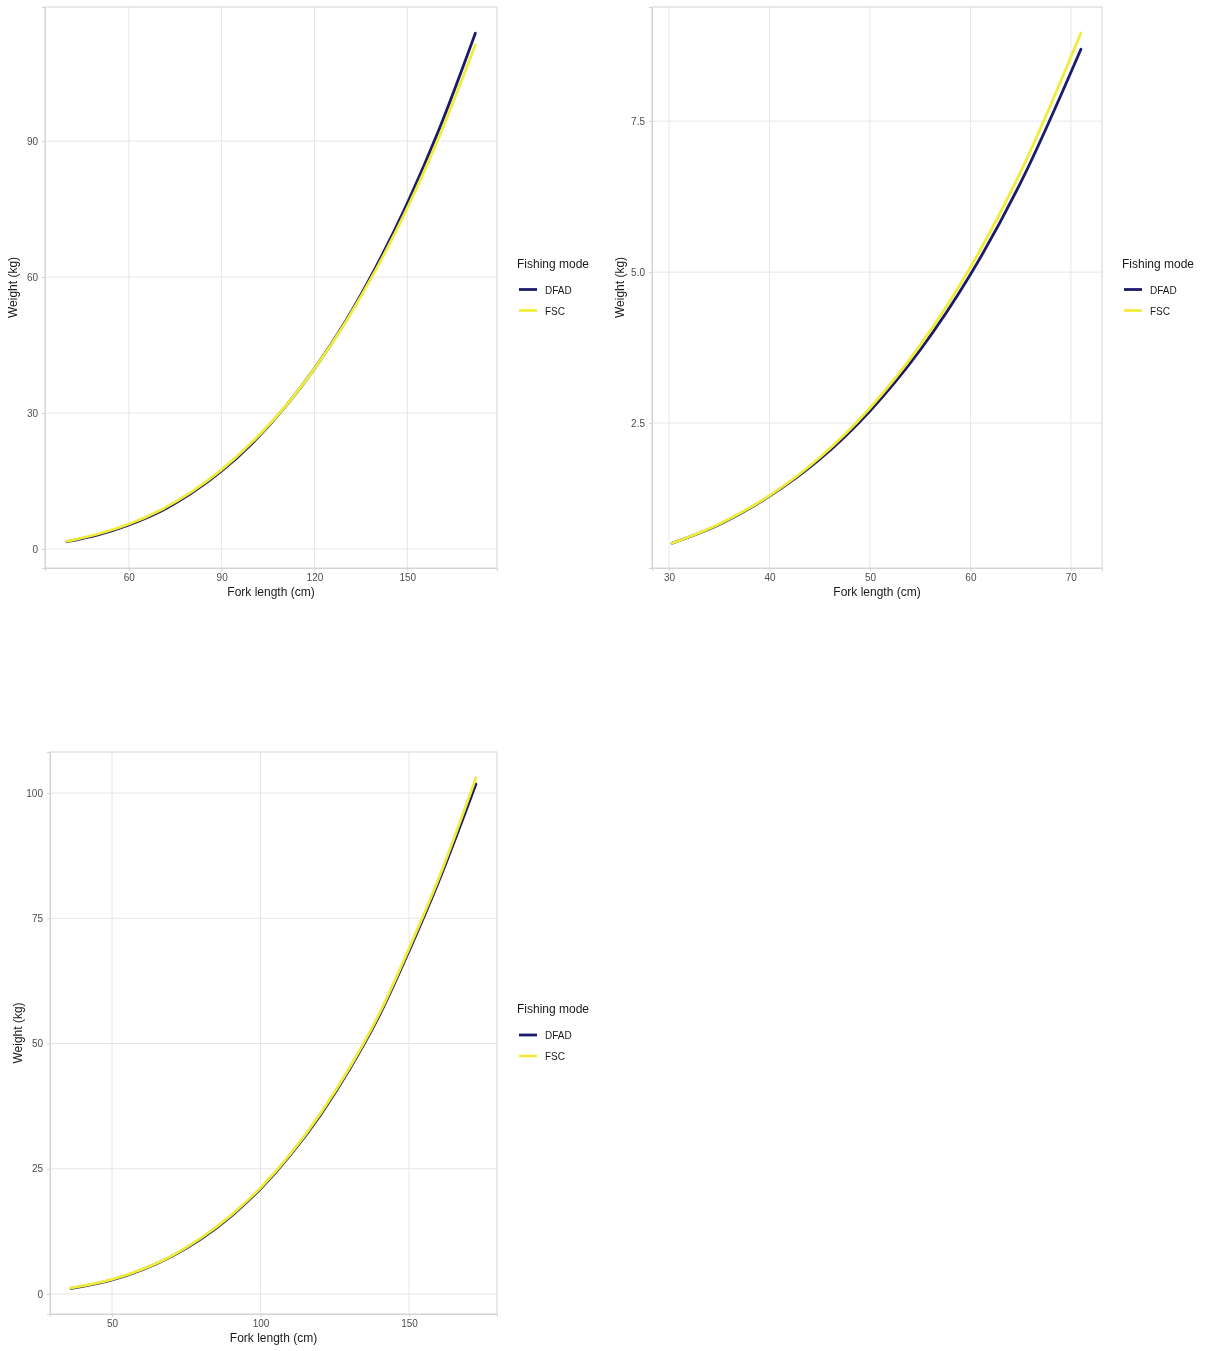 This screenshot has height=1351, width=1211. What do you see at coordinates (32, 141) in the screenshot?
I see `y-tick-label: 90` at bounding box center [32, 141].